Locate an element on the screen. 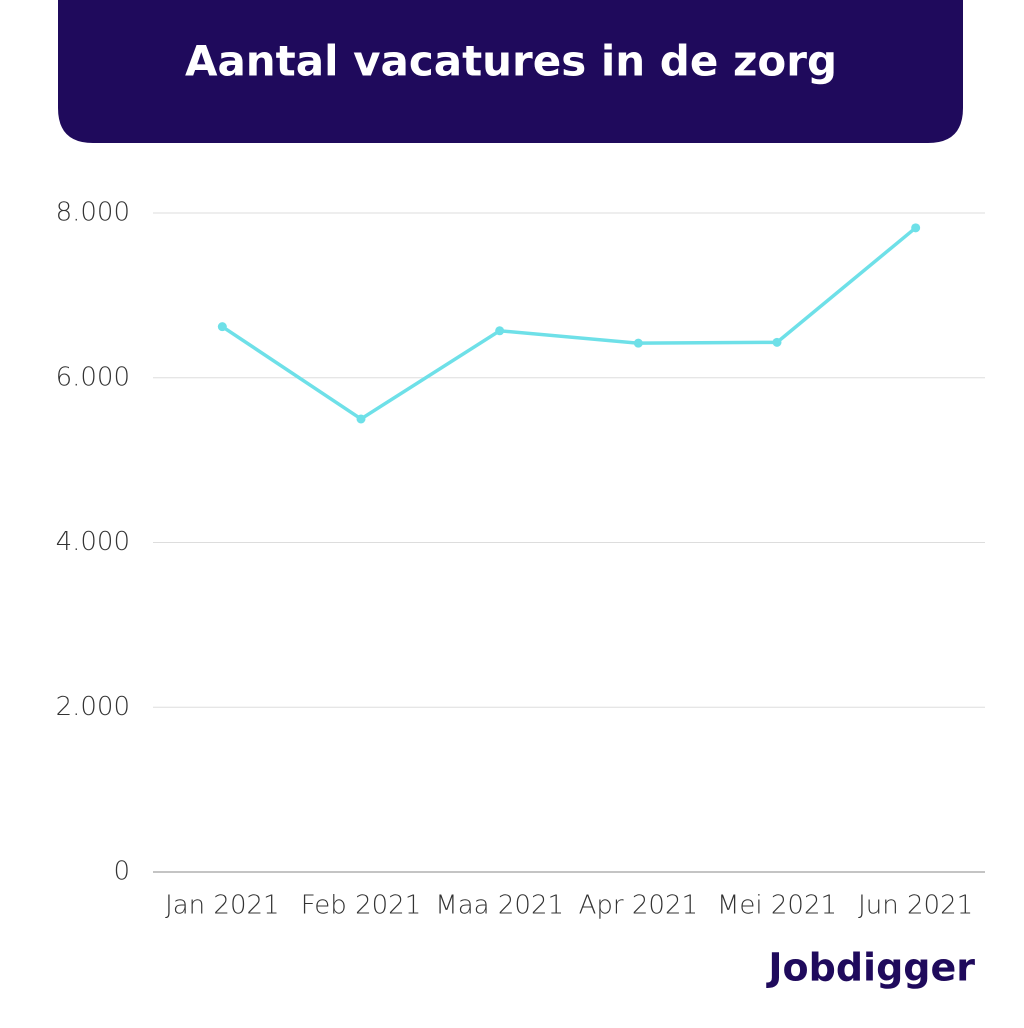 This screenshot has height=1028, width=1024. x-tick-label: Jan 2021 is located at coordinates (222, 906).